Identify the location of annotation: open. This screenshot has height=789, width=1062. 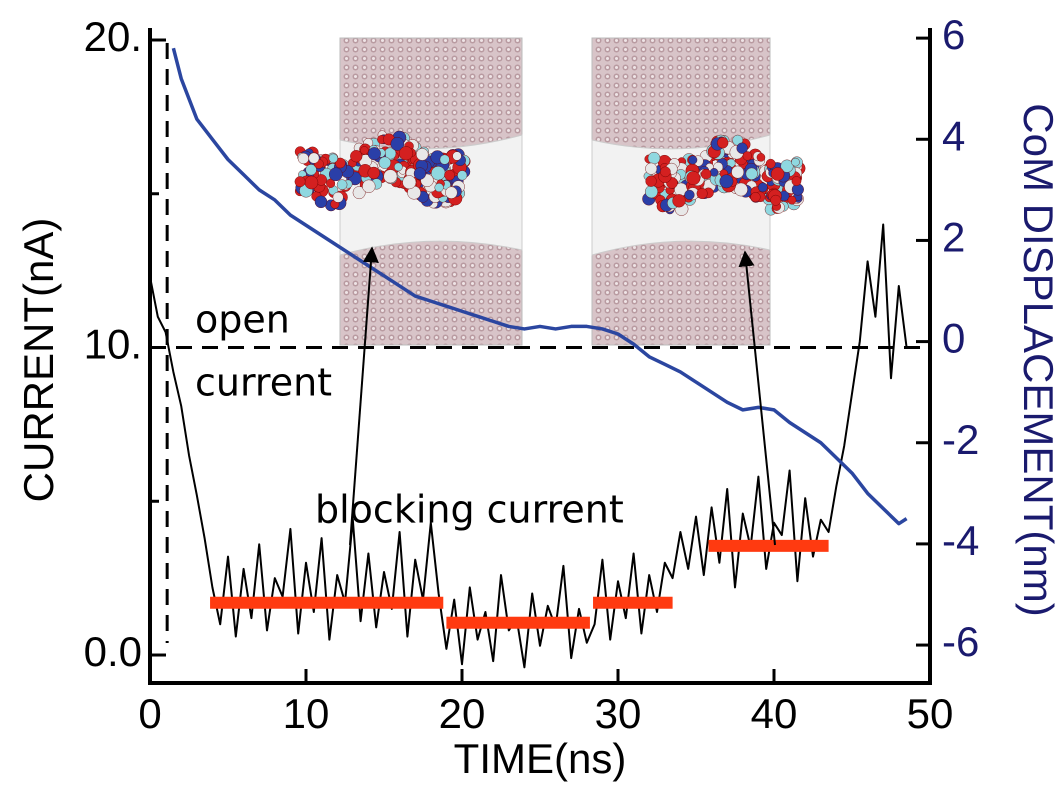
(242, 320).